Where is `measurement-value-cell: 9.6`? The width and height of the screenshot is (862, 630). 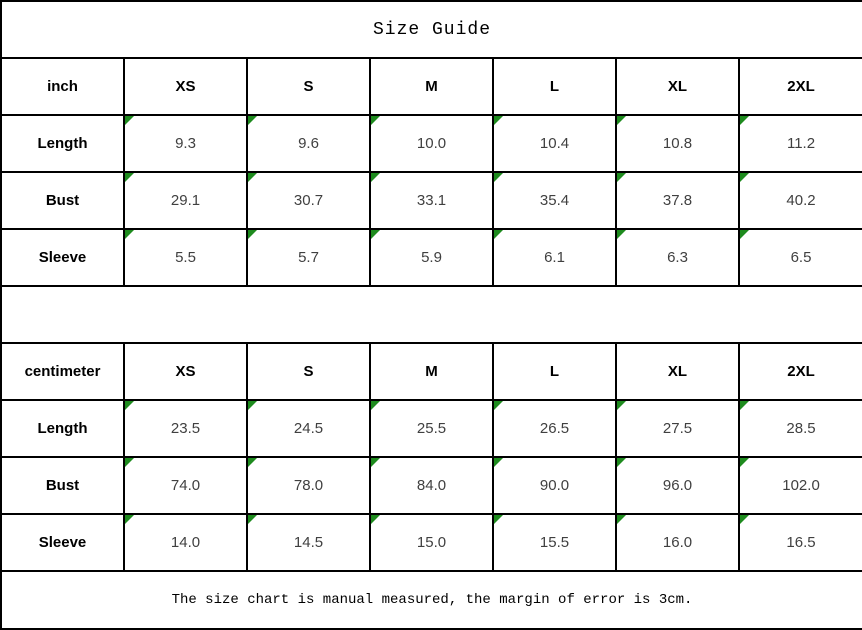
measurement-value-cell: 9.6 is located at coordinates (308, 143).